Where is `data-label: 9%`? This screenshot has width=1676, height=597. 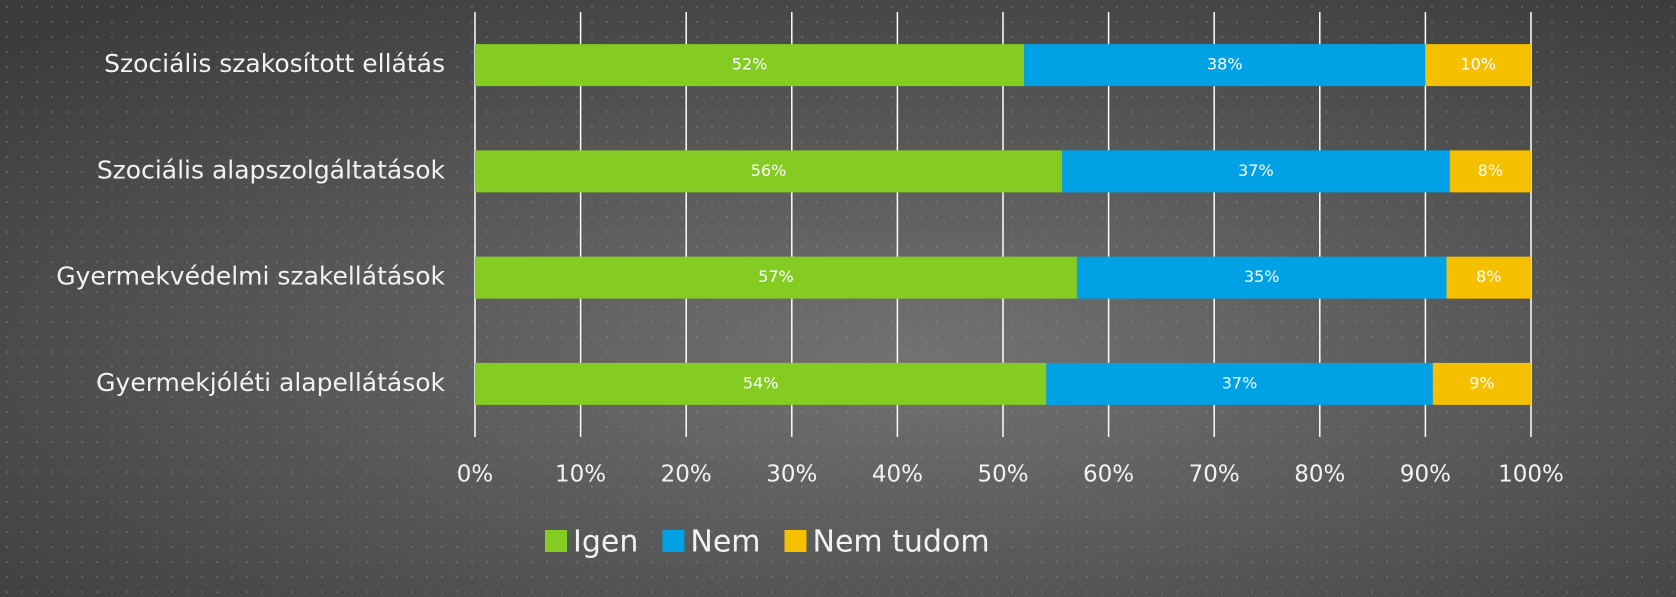 data-label: 9% is located at coordinates (1481, 382).